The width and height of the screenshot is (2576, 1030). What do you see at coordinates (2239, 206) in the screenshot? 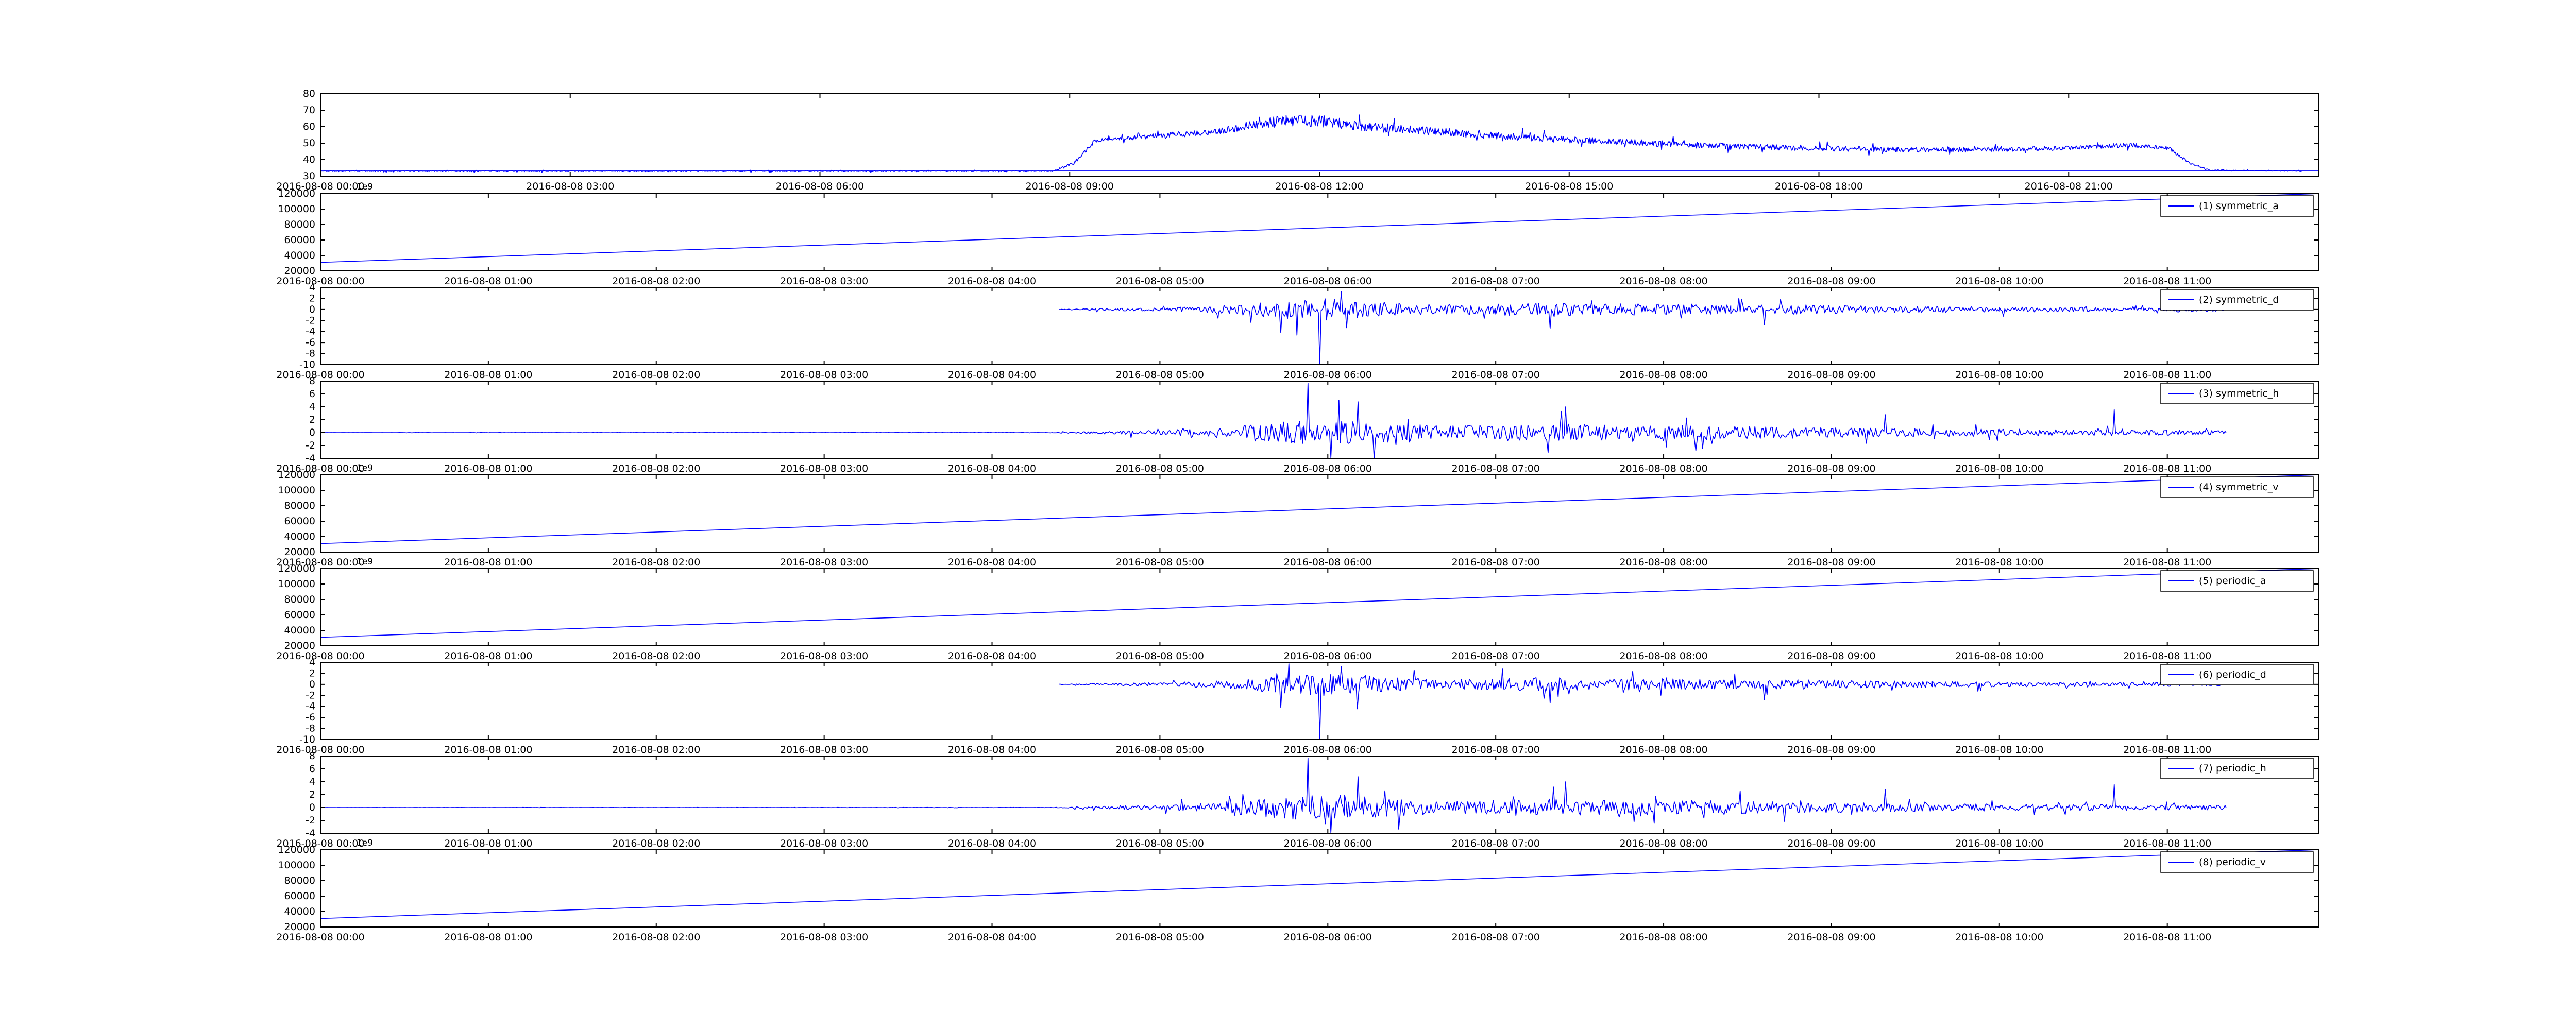
I see `legend-label: (1) symmetric_a` at bounding box center [2239, 206].